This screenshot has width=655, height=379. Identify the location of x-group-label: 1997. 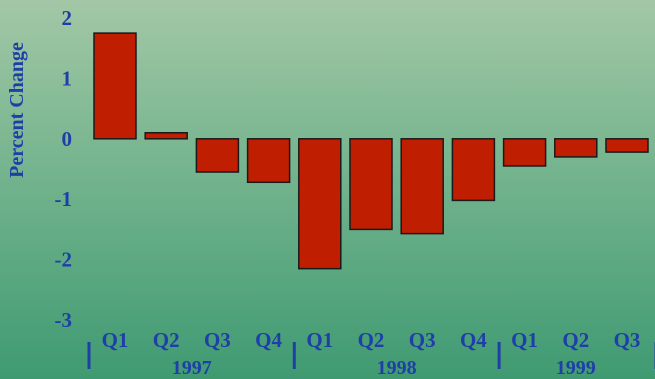
(192, 368).